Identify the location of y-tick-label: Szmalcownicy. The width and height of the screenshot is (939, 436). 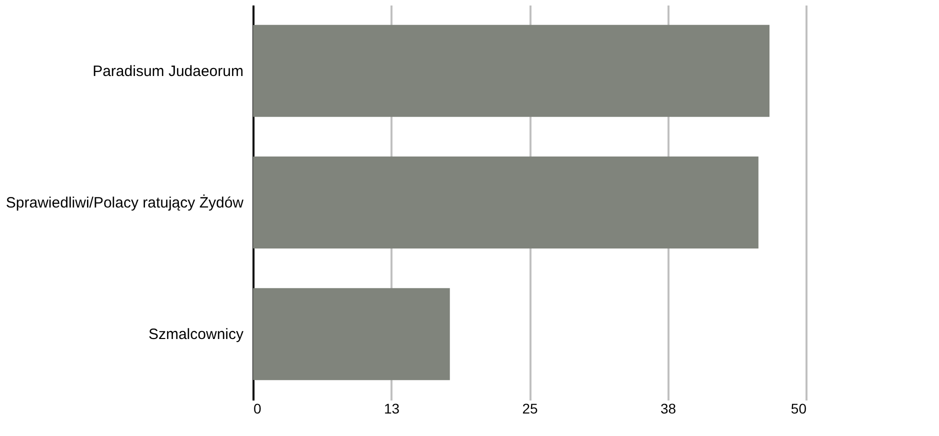
(196, 335).